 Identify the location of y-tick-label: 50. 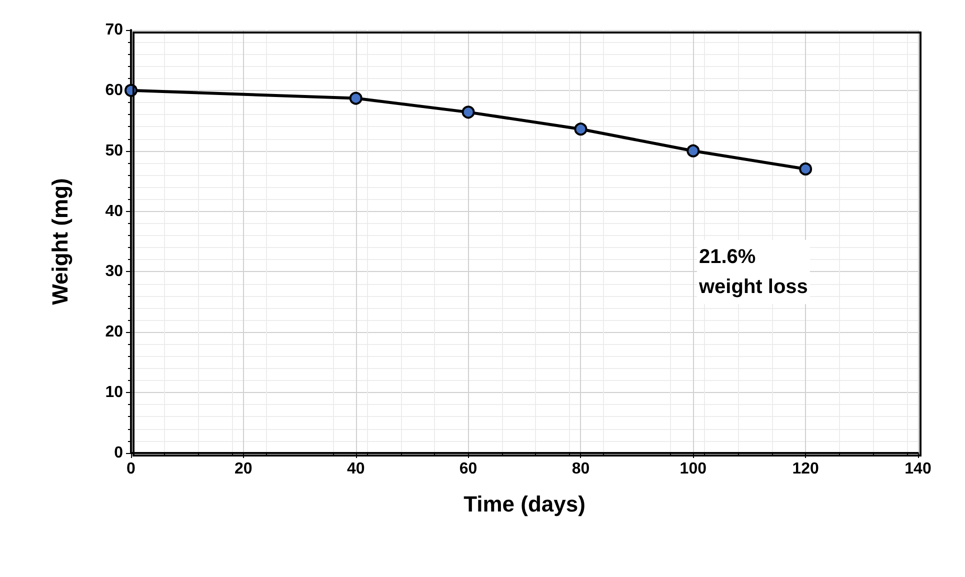
(114, 151).